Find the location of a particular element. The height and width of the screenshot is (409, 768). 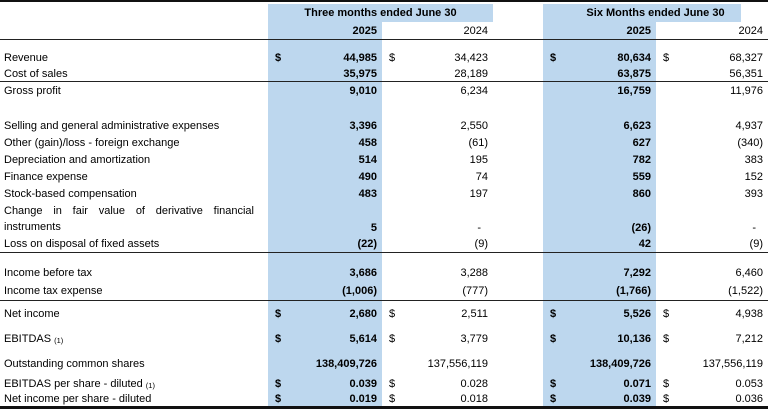

cell-value: (1,522) is located at coordinates (745, 291).